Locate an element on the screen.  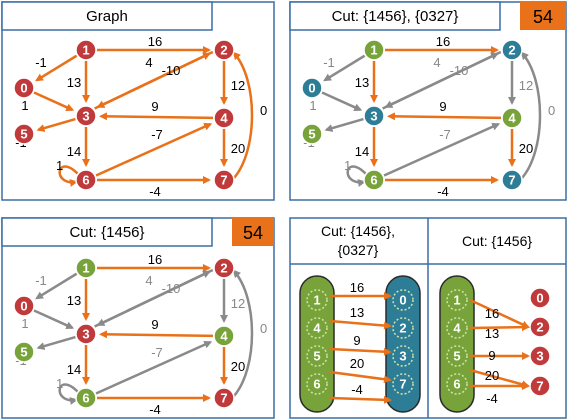
cut-a-label-w4: 4 is located at coordinates (436, 62).